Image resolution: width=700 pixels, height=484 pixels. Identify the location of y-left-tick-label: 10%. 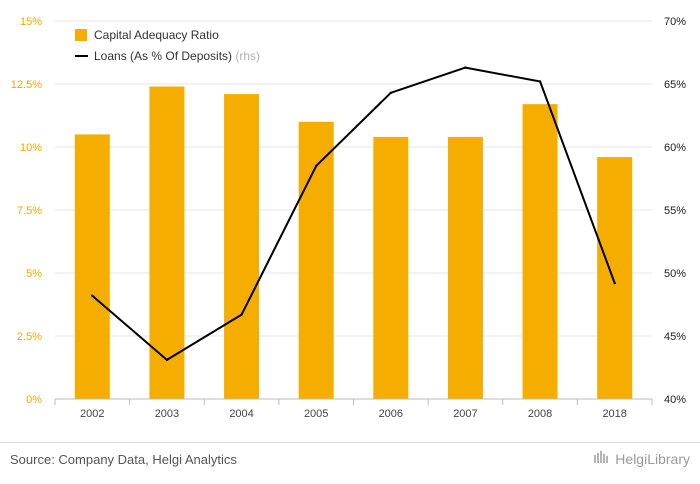
(31, 148).